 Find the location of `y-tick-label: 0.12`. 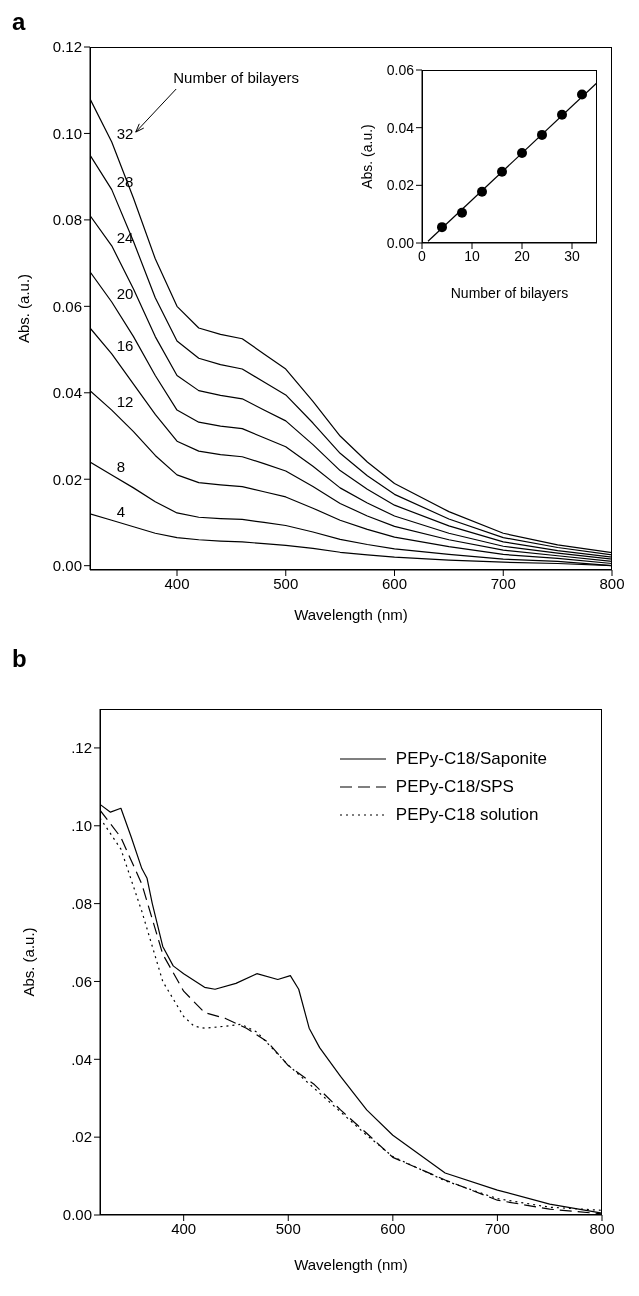

y-tick-label: 0.12 is located at coordinates (67, 47).